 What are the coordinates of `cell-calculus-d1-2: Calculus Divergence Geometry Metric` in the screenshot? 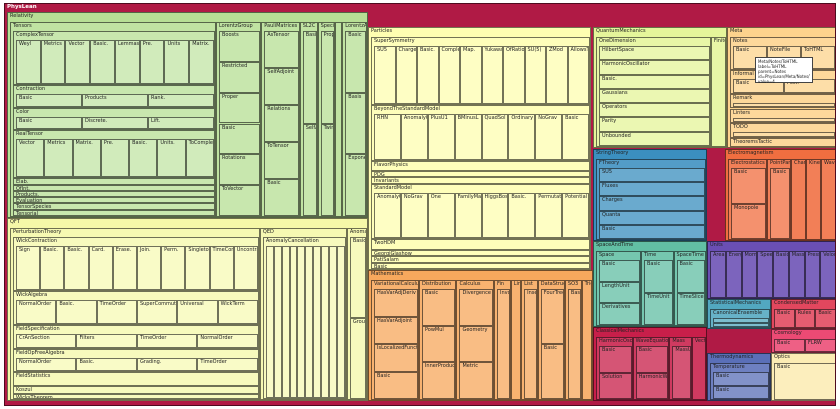 It's located at (475, 340).